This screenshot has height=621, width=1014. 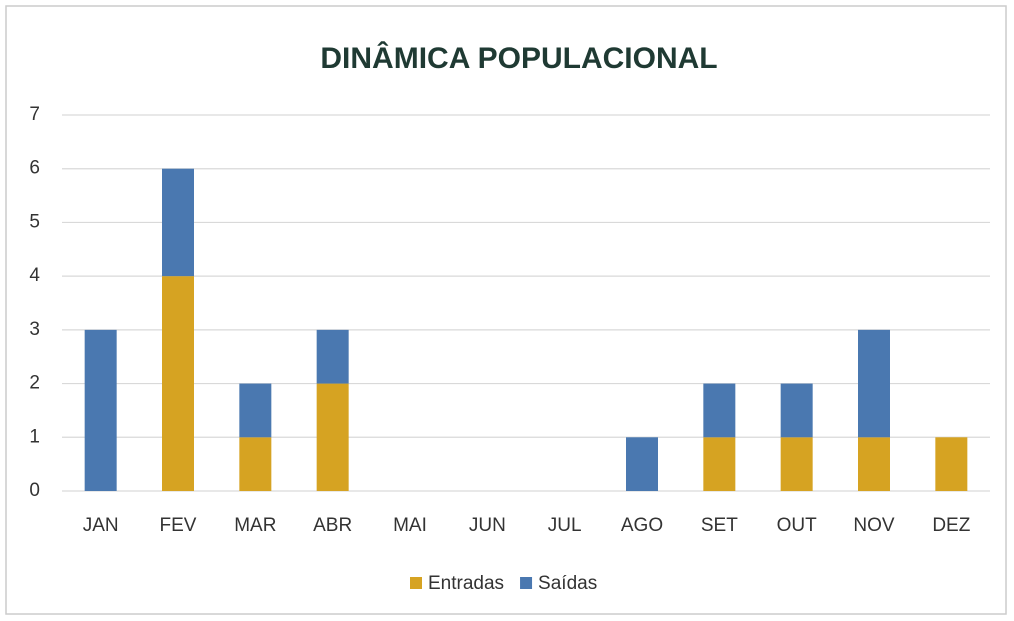 What do you see at coordinates (332, 525) in the screenshot?
I see `x-tick-label: ABR` at bounding box center [332, 525].